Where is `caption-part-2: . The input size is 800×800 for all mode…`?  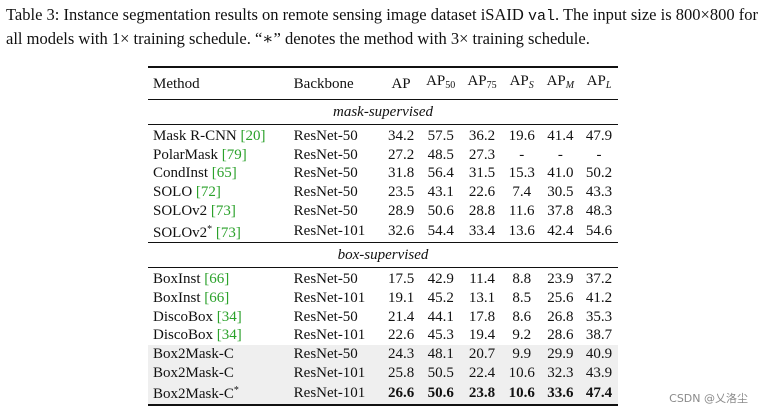 caption-part-2: . The input size is 800×800 for all mode… is located at coordinates (382, 26).